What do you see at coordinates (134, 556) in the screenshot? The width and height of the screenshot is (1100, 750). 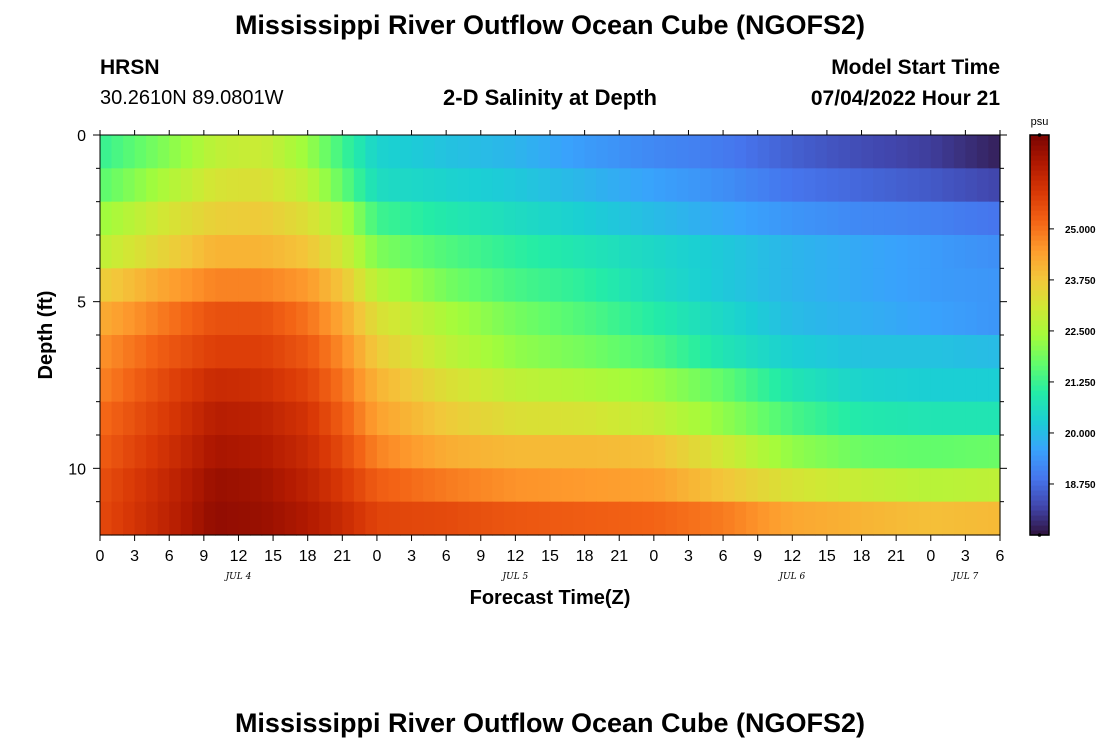 I see `x-tick-label: 3` at bounding box center [134, 556].